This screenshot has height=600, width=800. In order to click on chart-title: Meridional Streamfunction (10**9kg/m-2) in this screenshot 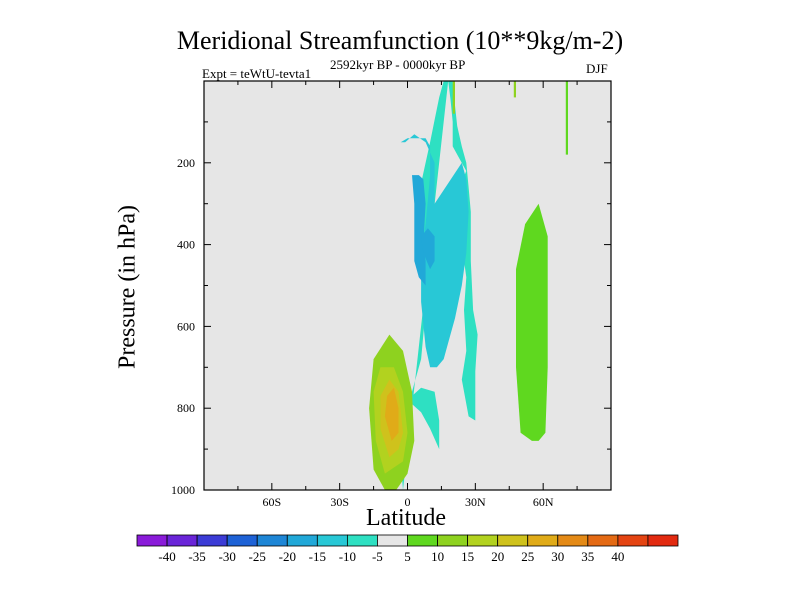, I will do `click(400, 40)`.